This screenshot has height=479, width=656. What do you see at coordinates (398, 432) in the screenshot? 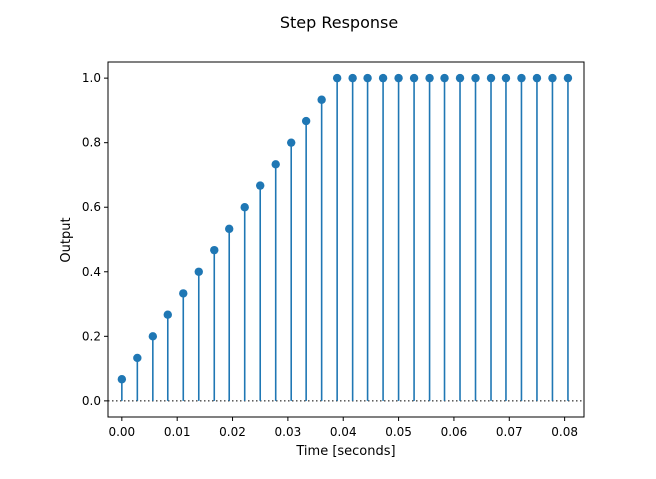
I see `x-tick-label: 0.05` at bounding box center [398, 432].